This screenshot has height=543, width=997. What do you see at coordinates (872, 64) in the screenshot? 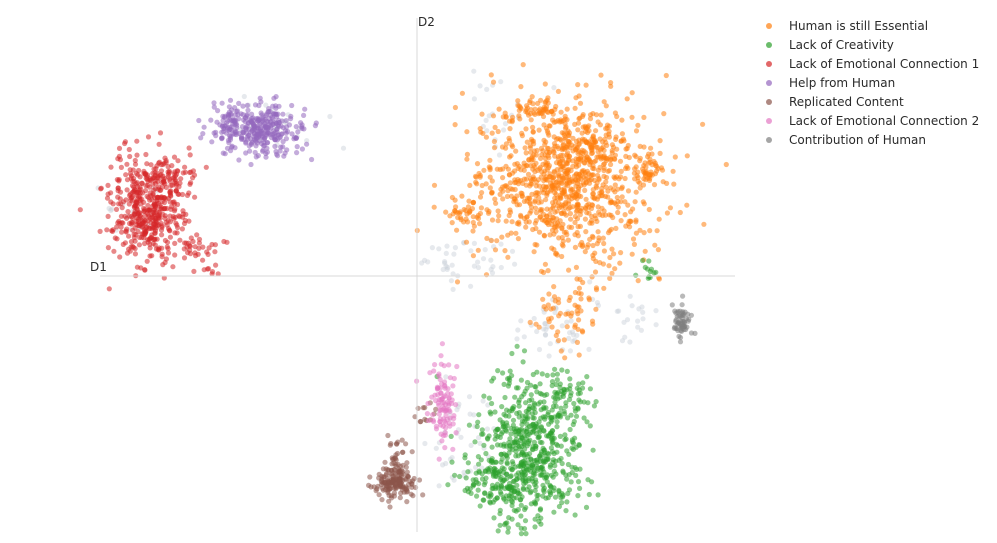
I see `legend-item-lack-of-emotional-connection-1: Lack of Emotional Connection 1` at bounding box center [872, 64].